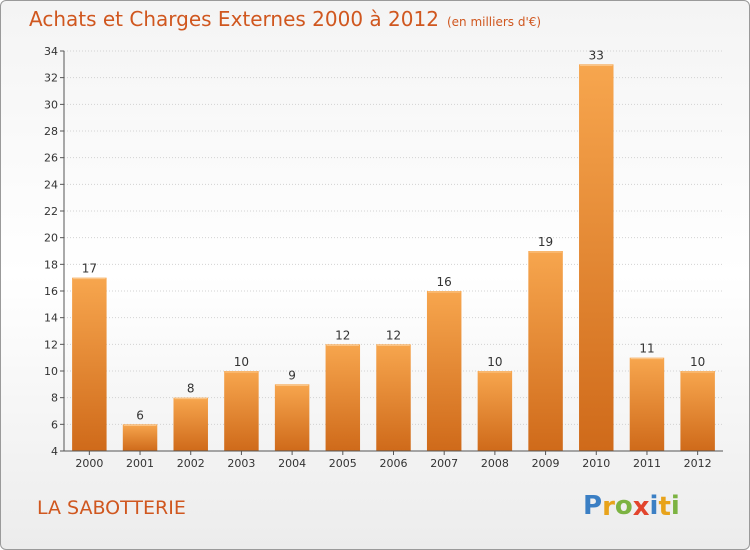 The width and height of the screenshot is (750, 550). What do you see at coordinates (54, 398) in the screenshot?
I see `y-tick-label: 8` at bounding box center [54, 398].